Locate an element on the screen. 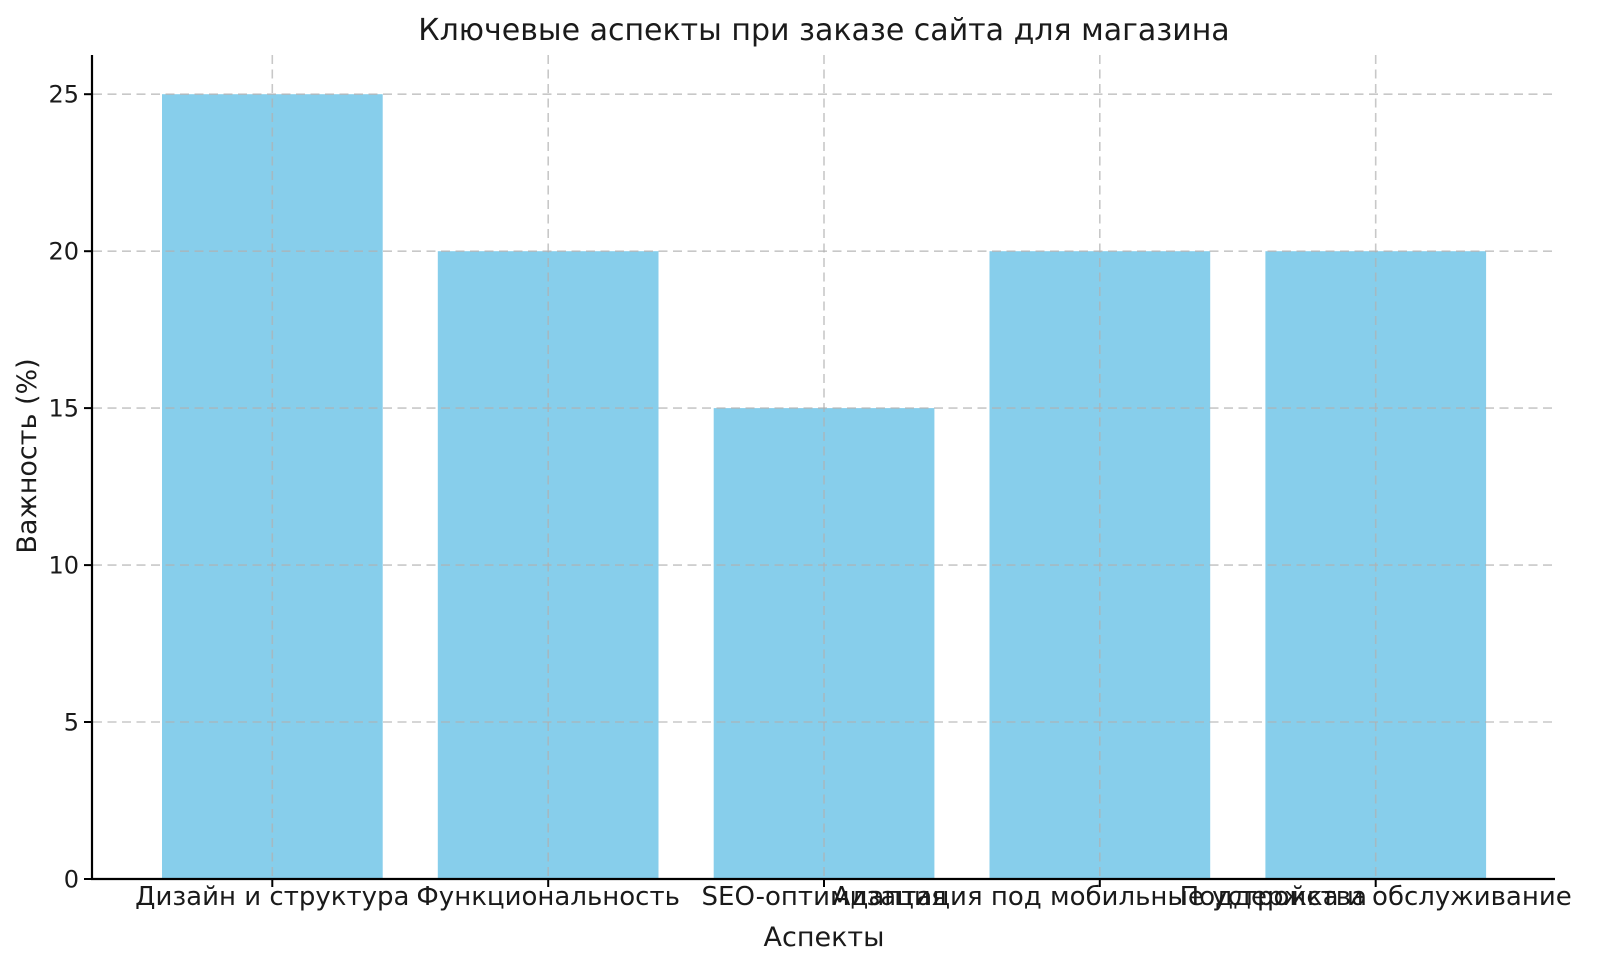 The width and height of the screenshot is (1600, 967). x-tick-label: Дизайн и структура is located at coordinates (272, 897).